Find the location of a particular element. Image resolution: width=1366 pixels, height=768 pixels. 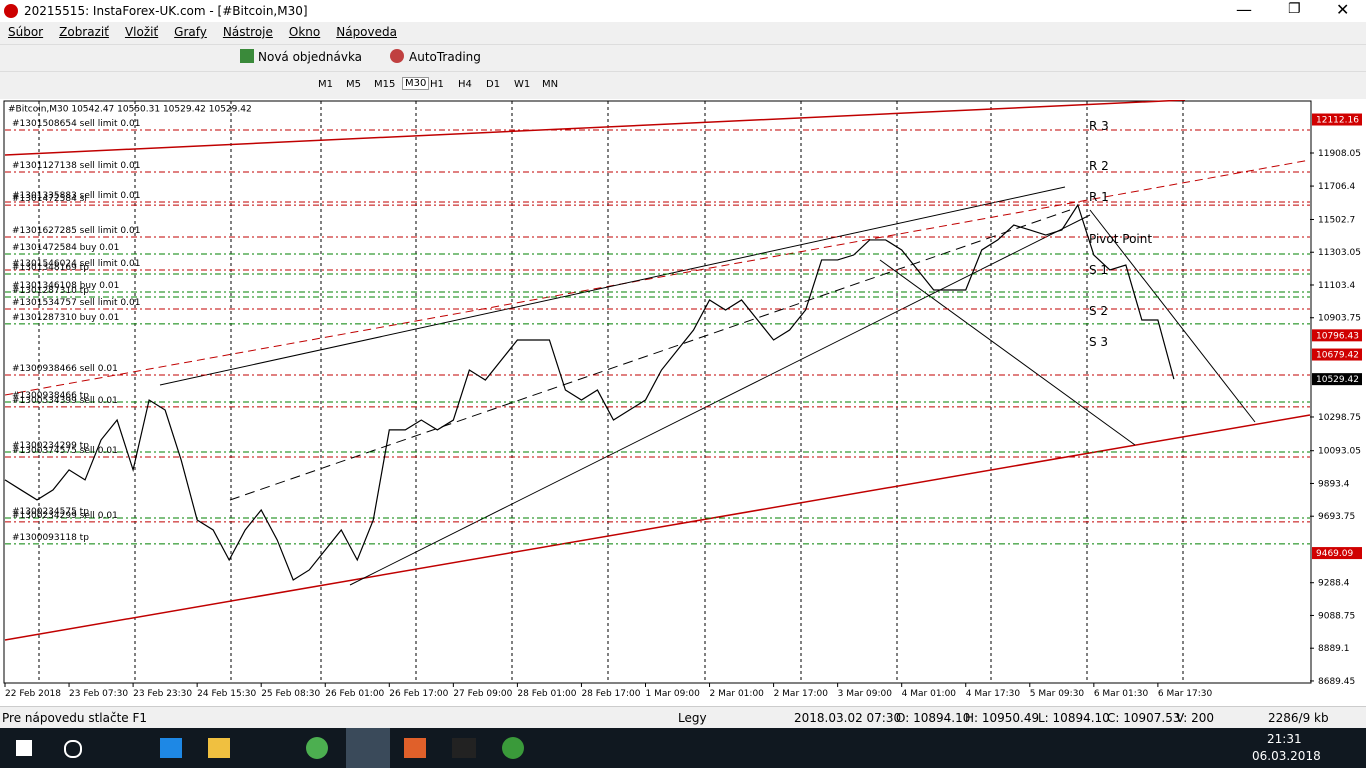

explorer-icon is located at coordinates (219, 748).